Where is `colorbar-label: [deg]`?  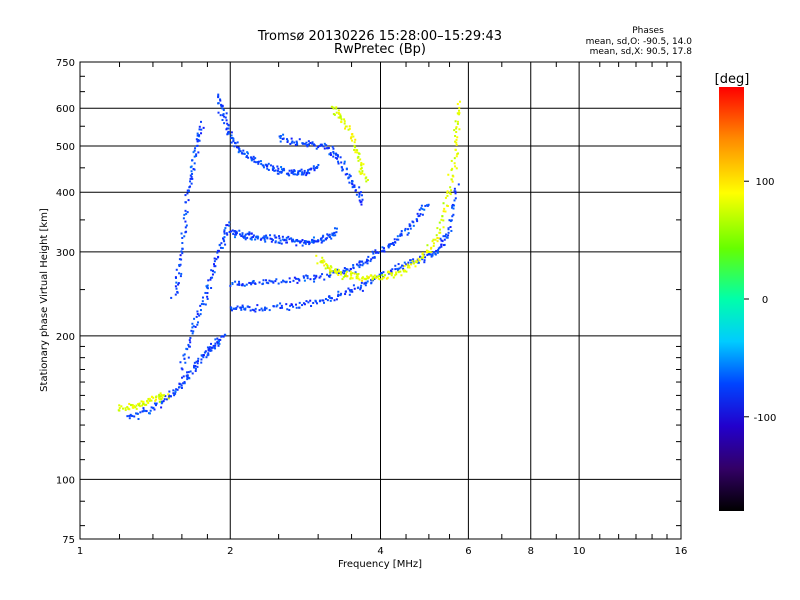 colorbar-label: [deg] is located at coordinates (732, 79).